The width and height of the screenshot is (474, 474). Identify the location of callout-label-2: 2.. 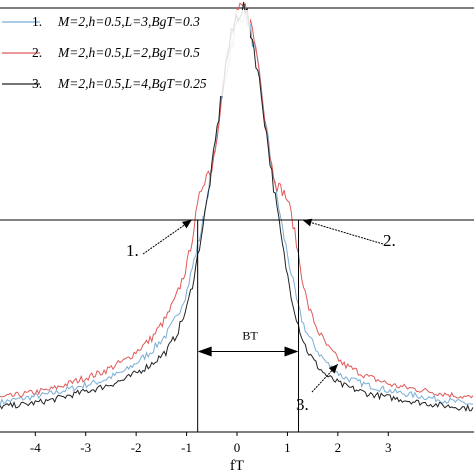
(389, 240).